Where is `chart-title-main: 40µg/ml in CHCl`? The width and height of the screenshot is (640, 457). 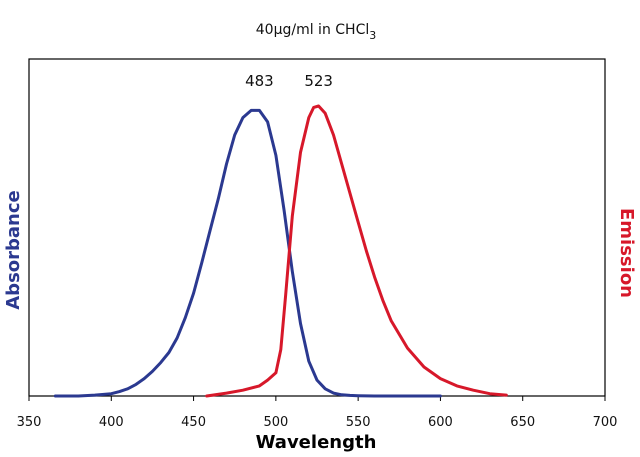 chart-title-main: 40µg/ml in CHCl is located at coordinates (312, 30).